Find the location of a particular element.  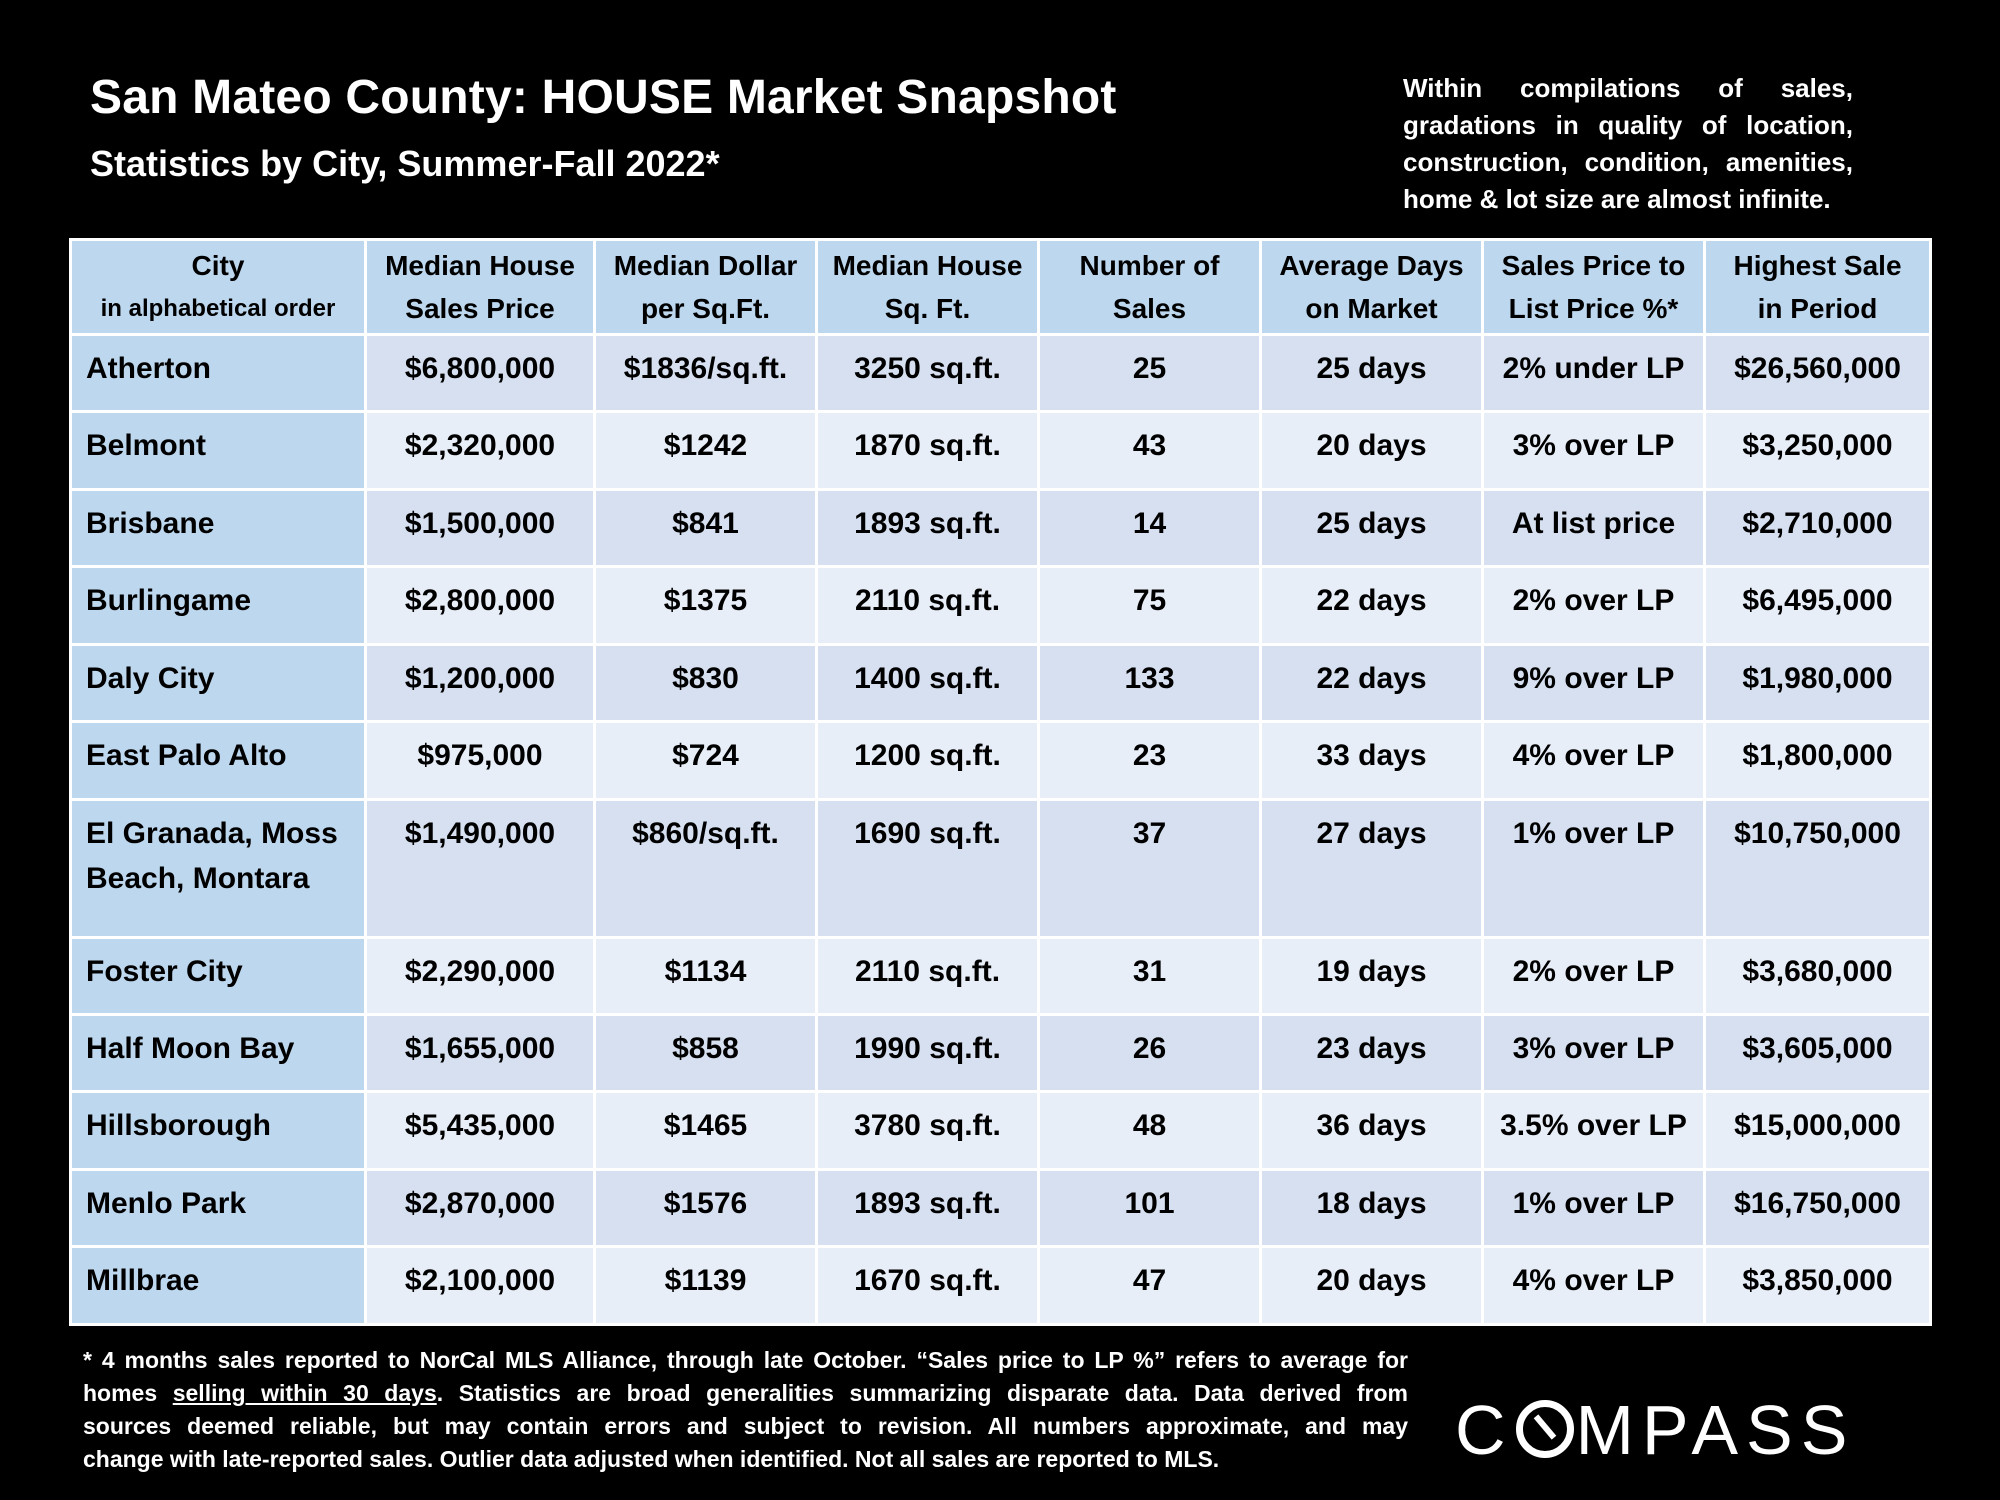

table-cell: $2,870,000 is located at coordinates (480, 1208).